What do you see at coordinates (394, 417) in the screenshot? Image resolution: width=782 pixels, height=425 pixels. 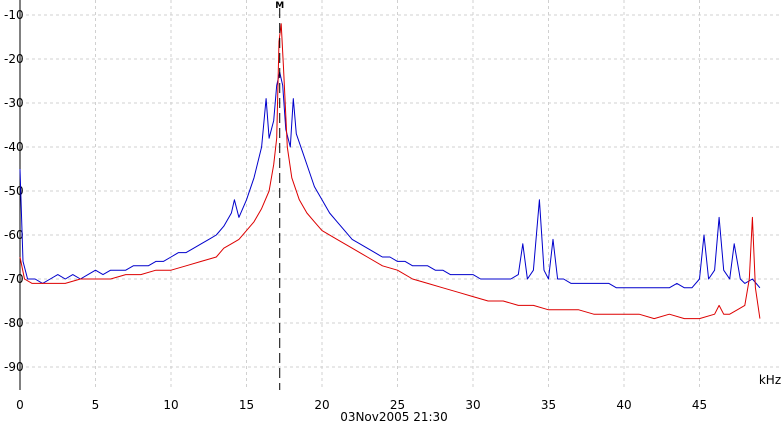 I see `timestamp-label: 03Nov2005 21:30` at bounding box center [394, 417].